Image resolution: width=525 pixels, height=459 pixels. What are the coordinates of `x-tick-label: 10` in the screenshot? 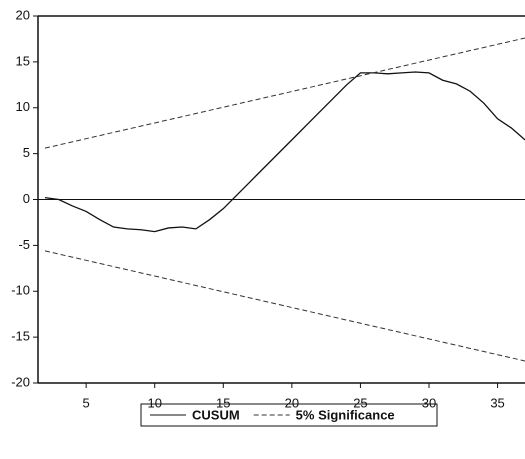 It's located at (154, 402).